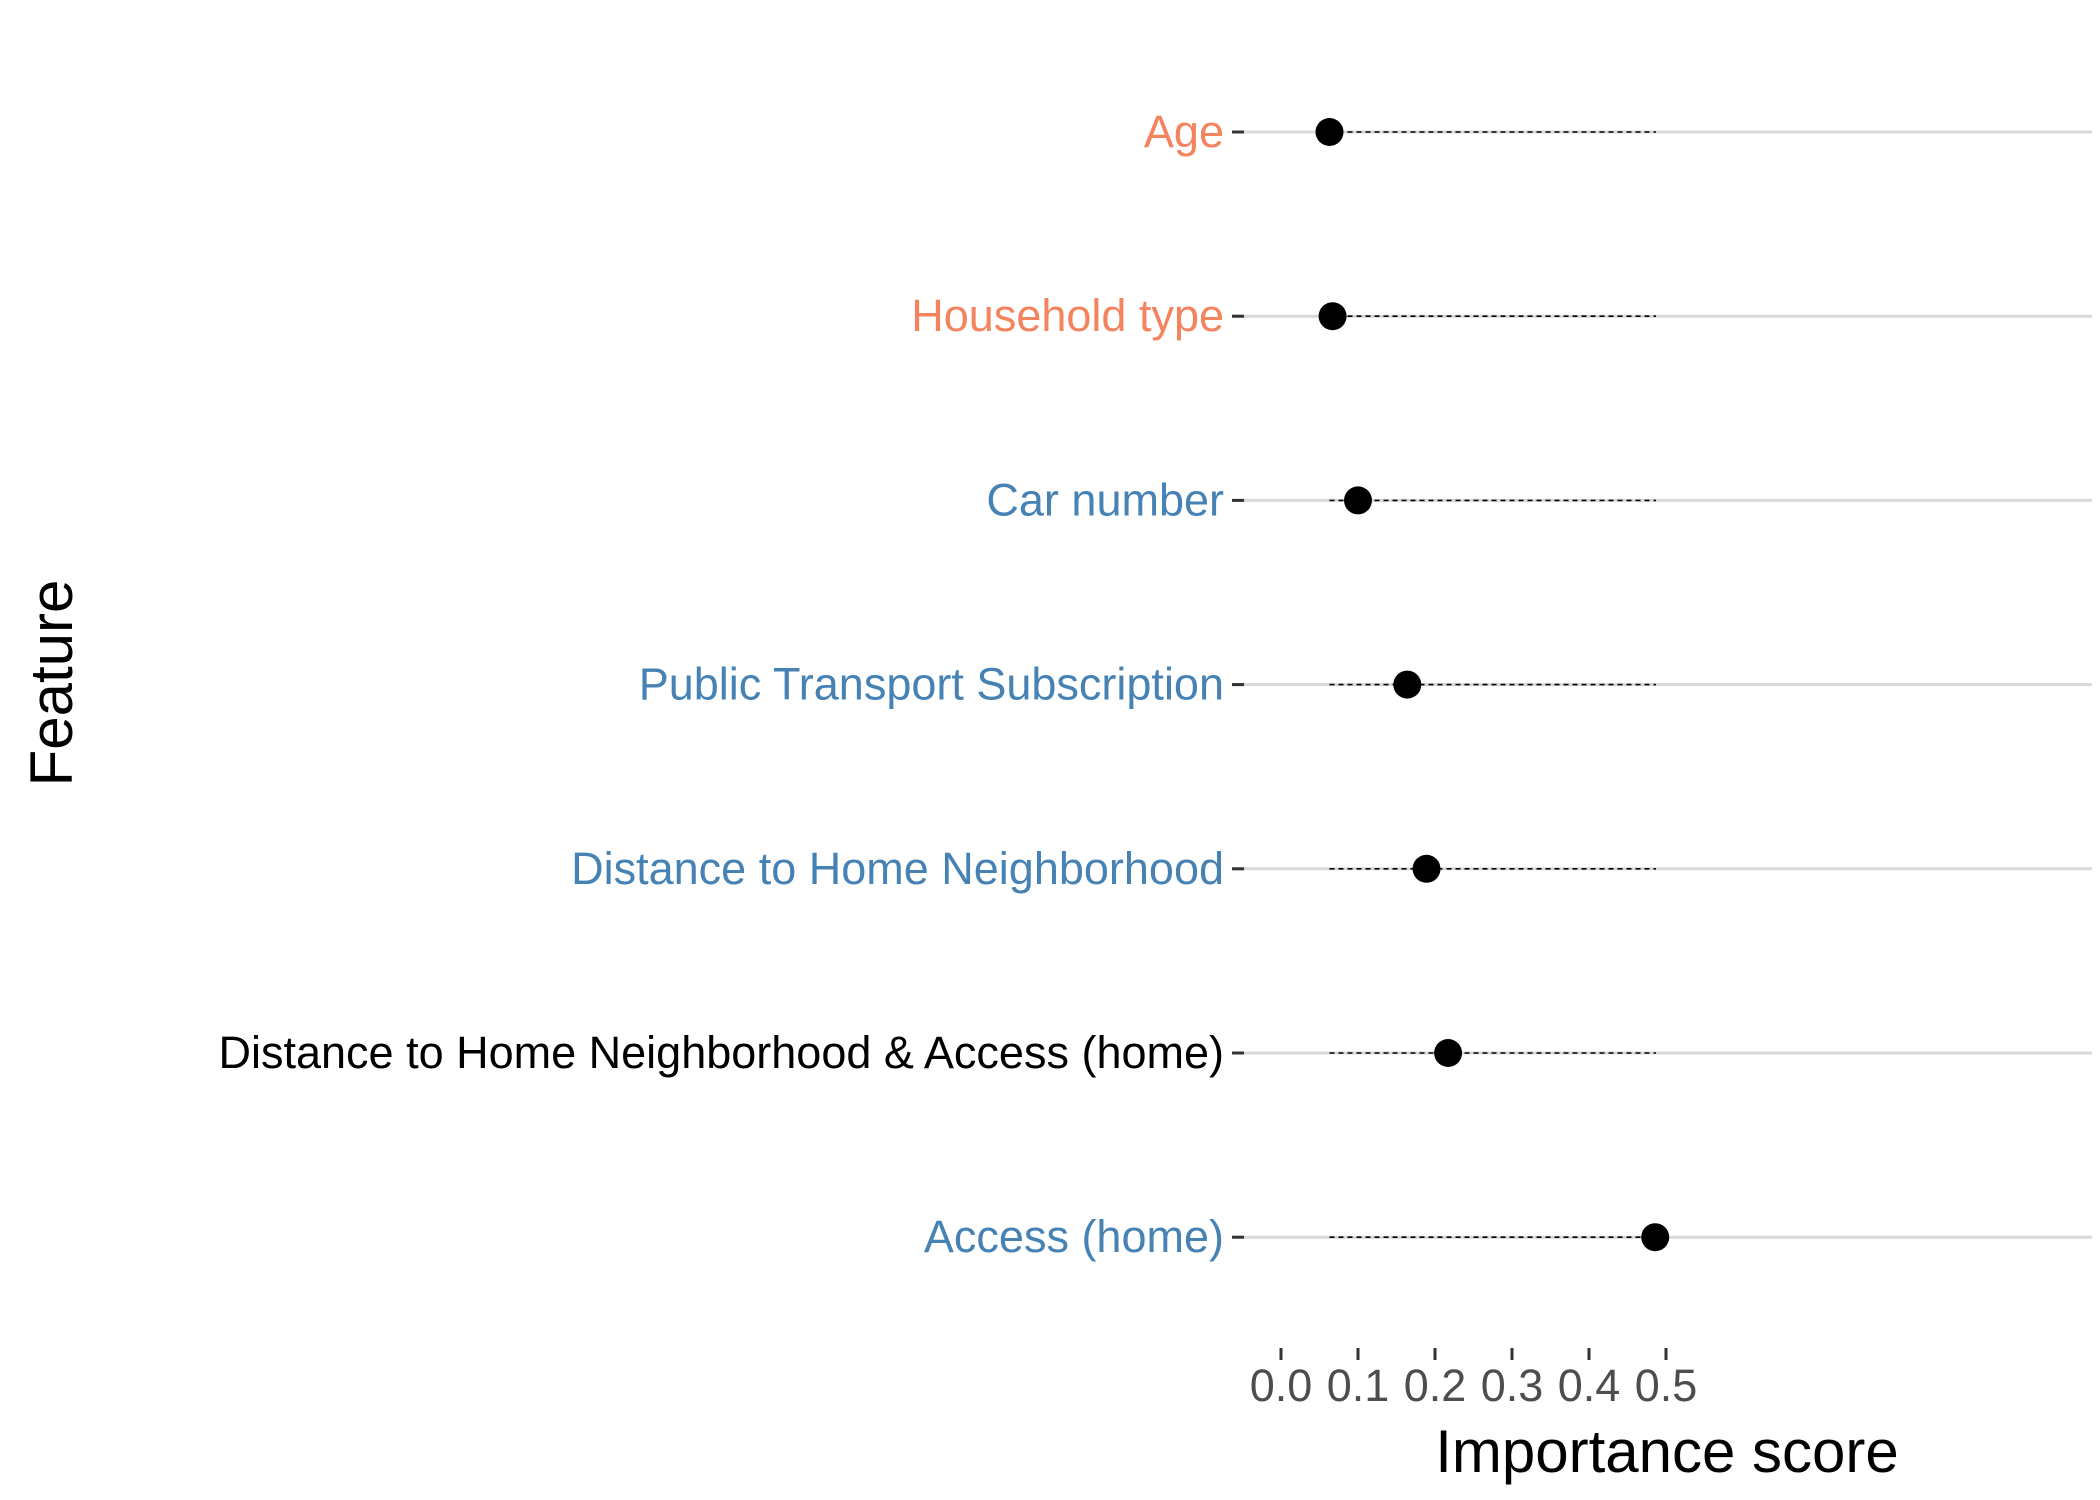 This screenshot has width=2100, height=1500. I want to click on x-tick-label: 0.2, so click(1435, 1385).